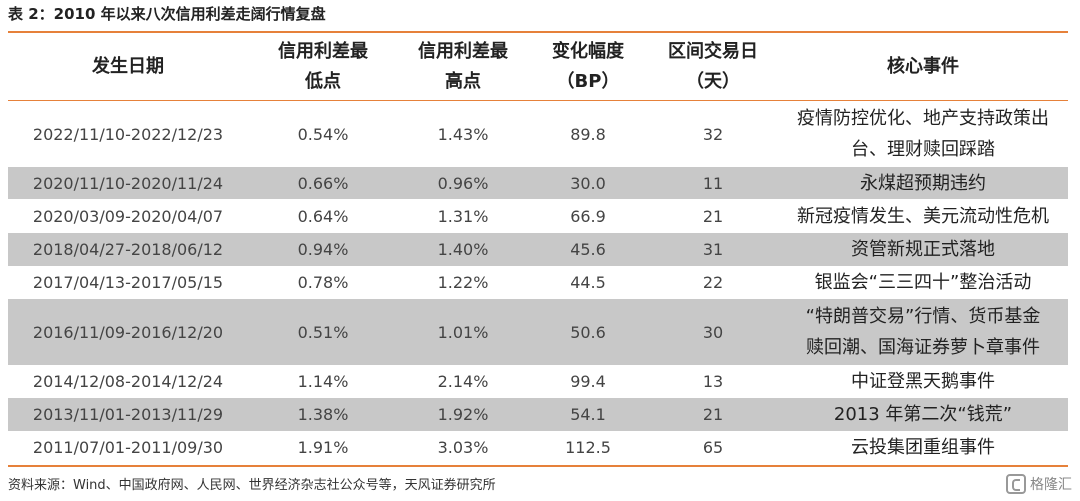 This screenshot has height=501, width=1080. What do you see at coordinates (323, 447) in the screenshot?
I see `cell-low: 1.91%` at bounding box center [323, 447].